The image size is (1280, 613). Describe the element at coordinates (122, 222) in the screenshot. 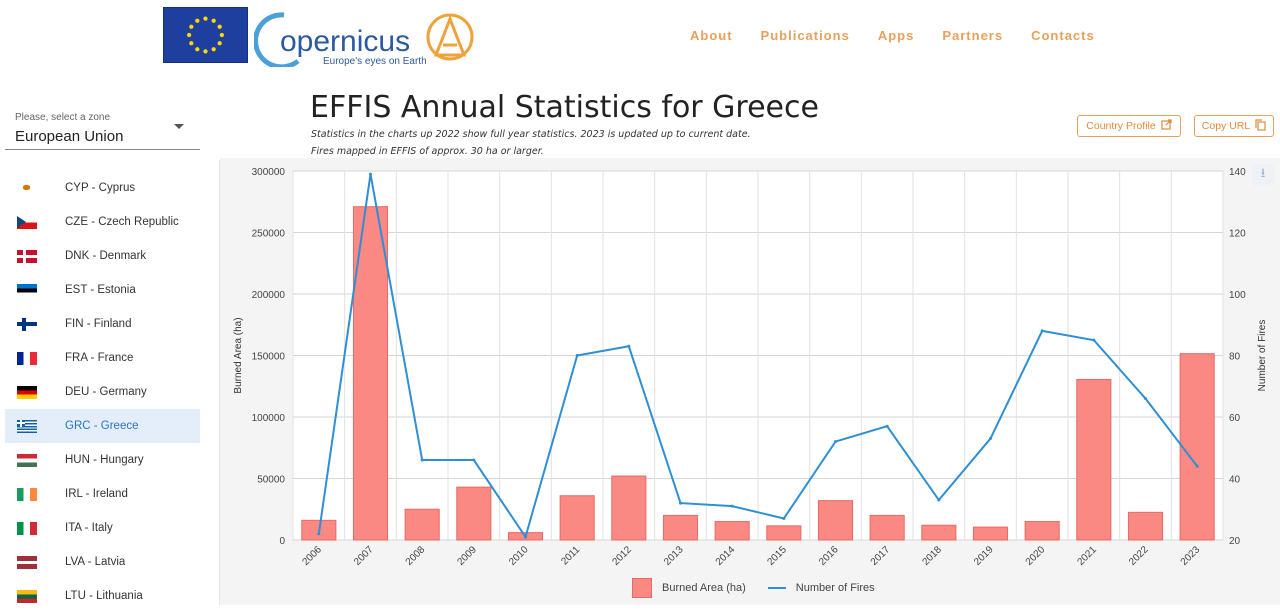

I see `sidebar-item-label: CZE - Czech Republic` at that location.